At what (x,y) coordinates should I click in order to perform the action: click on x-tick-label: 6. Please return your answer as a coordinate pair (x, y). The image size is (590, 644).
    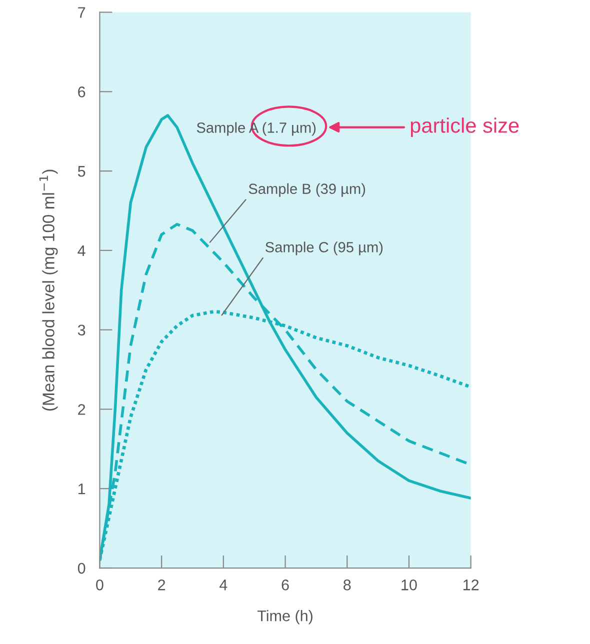
    Looking at the image, I should click on (285, 585).